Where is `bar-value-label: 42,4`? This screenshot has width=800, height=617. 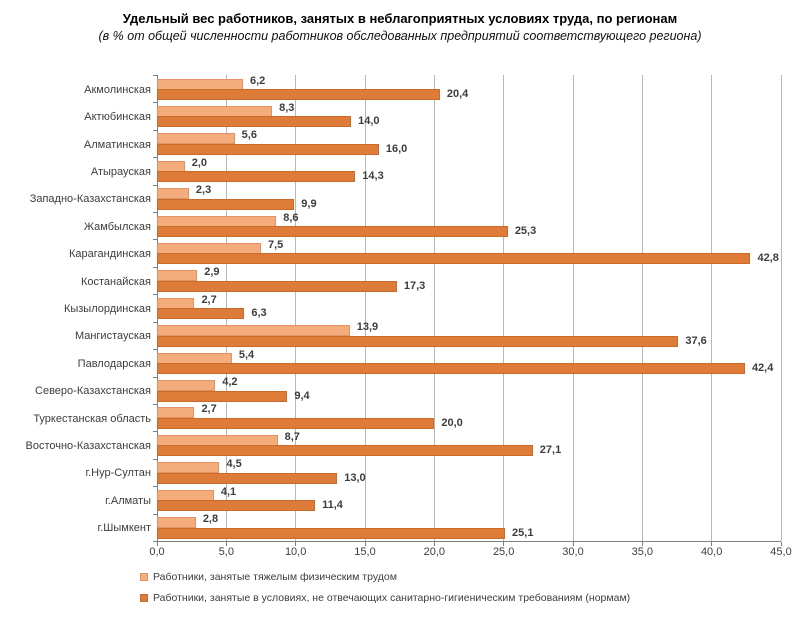 bar-value-label: 42,4 is located at coordinates (762, 368).